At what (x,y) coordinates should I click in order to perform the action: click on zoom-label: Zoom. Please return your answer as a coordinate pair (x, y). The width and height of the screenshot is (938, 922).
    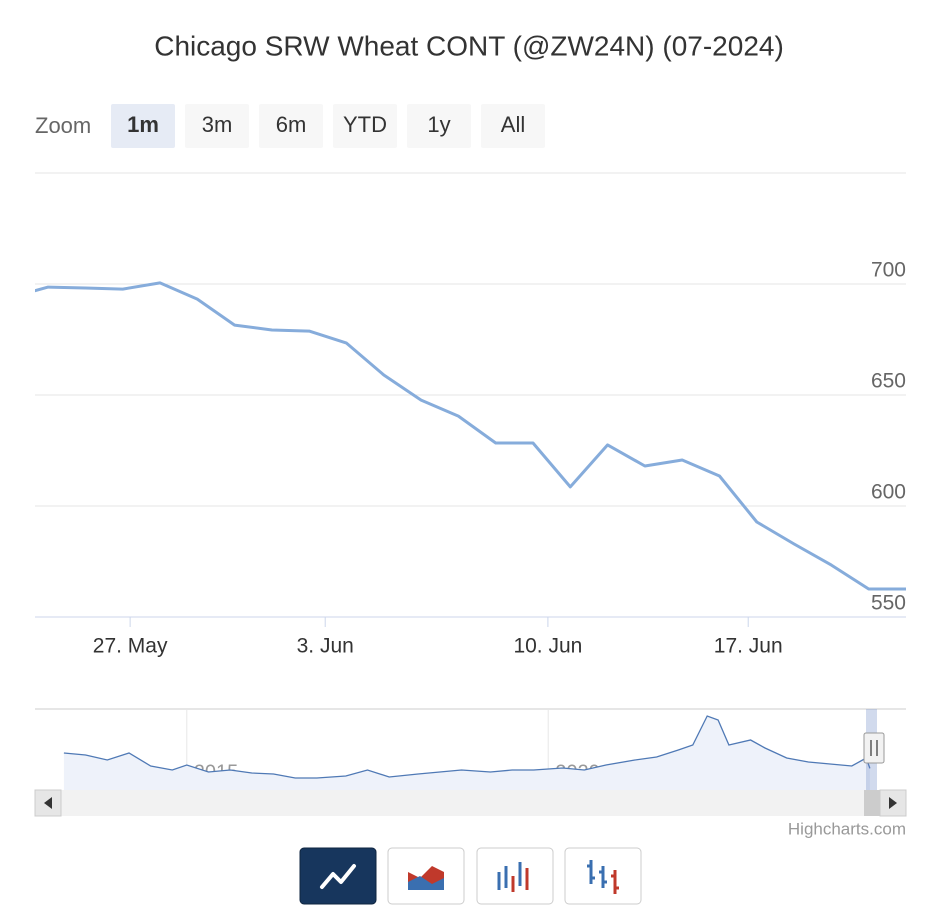
    Looking at the image, I should click on (63, 125).